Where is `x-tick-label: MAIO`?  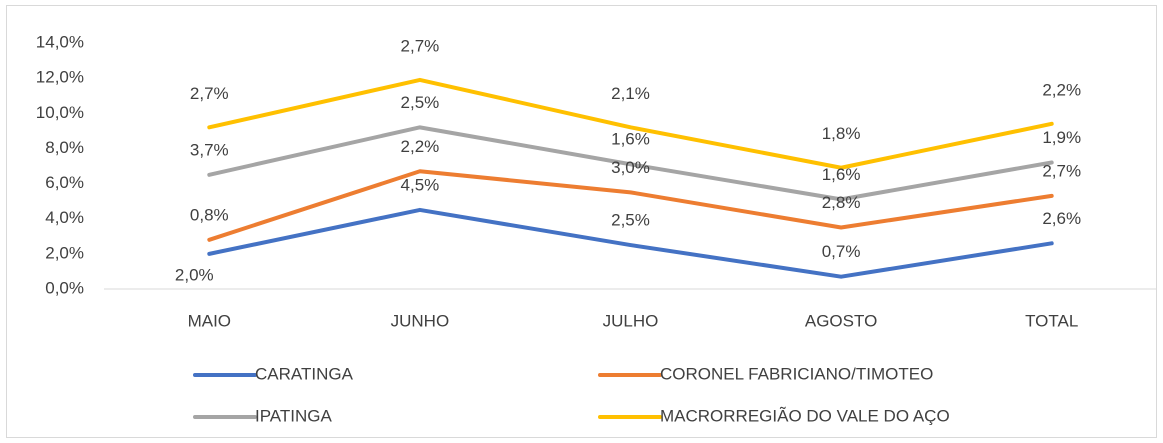 x-tick-label: MAIO is located at coordinates (209, 320).